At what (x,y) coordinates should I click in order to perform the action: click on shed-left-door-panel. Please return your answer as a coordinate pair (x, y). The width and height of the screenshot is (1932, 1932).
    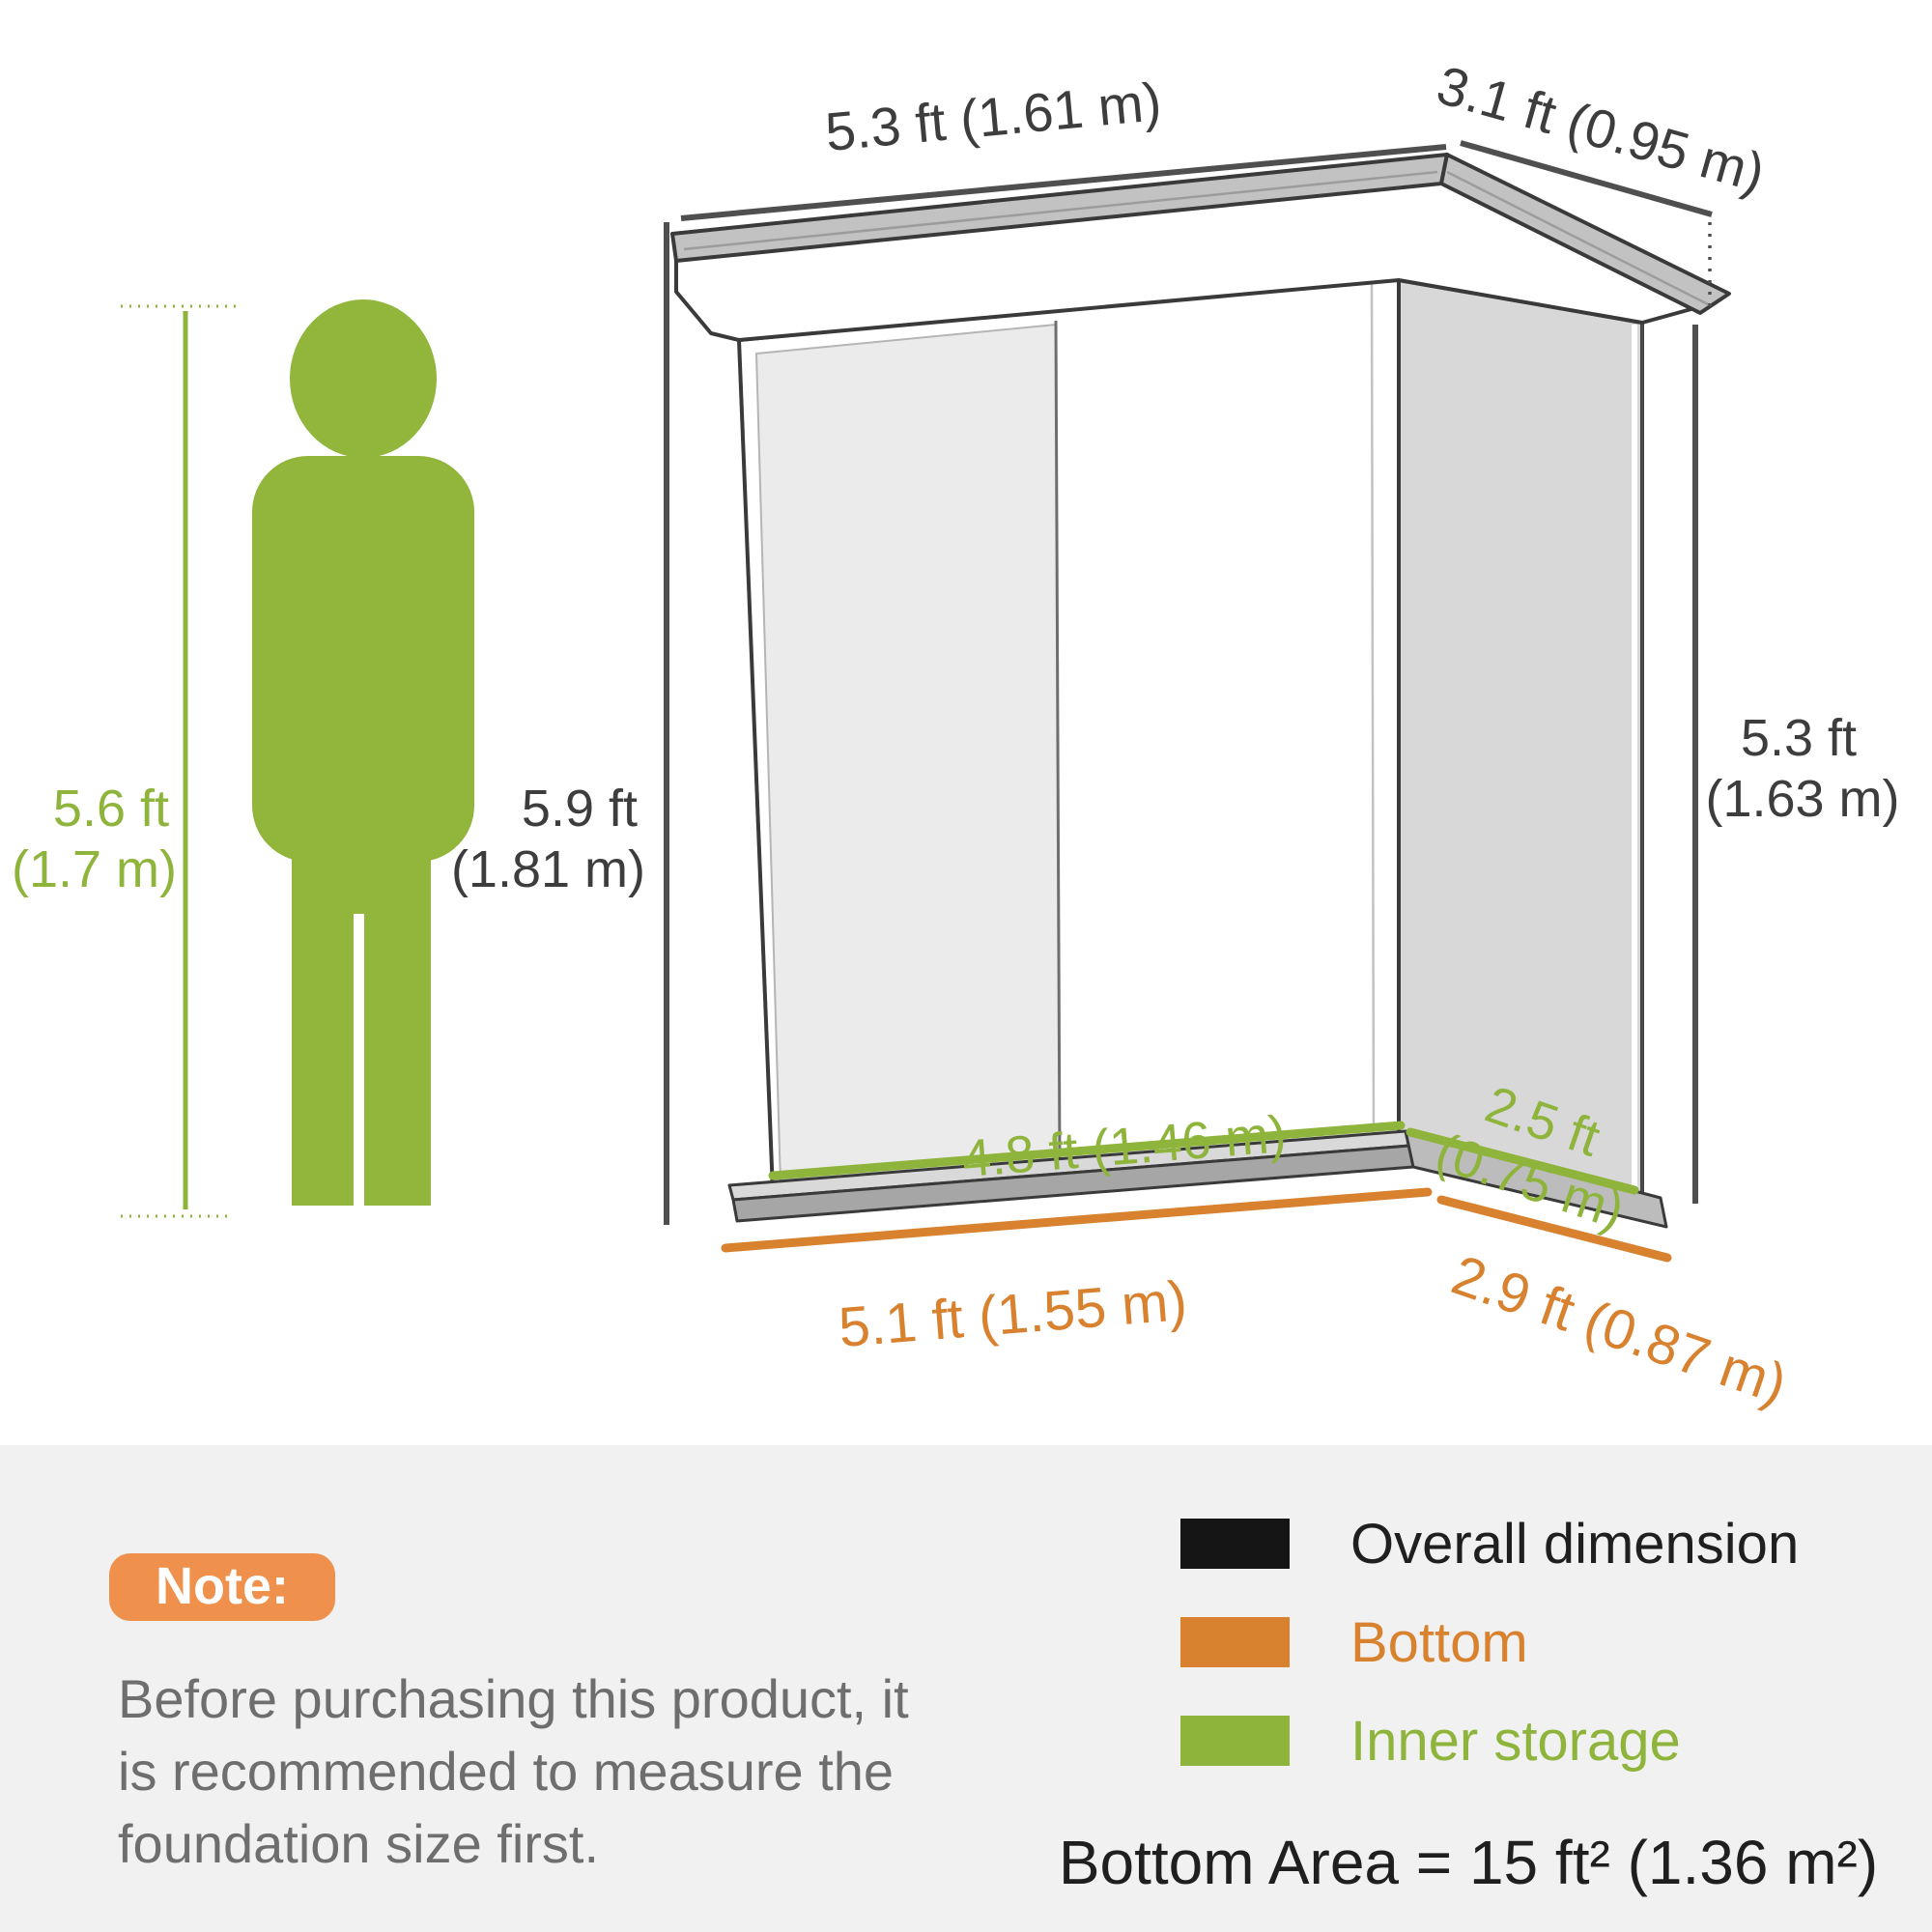
    Looking at the image, I should click on (908, 755).